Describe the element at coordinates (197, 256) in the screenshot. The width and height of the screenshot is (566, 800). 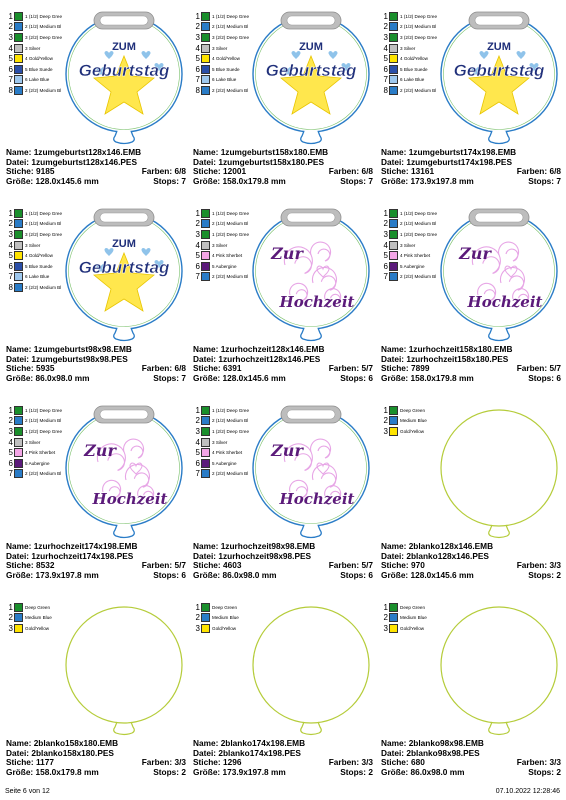
I see `color-index: 5` at that location.